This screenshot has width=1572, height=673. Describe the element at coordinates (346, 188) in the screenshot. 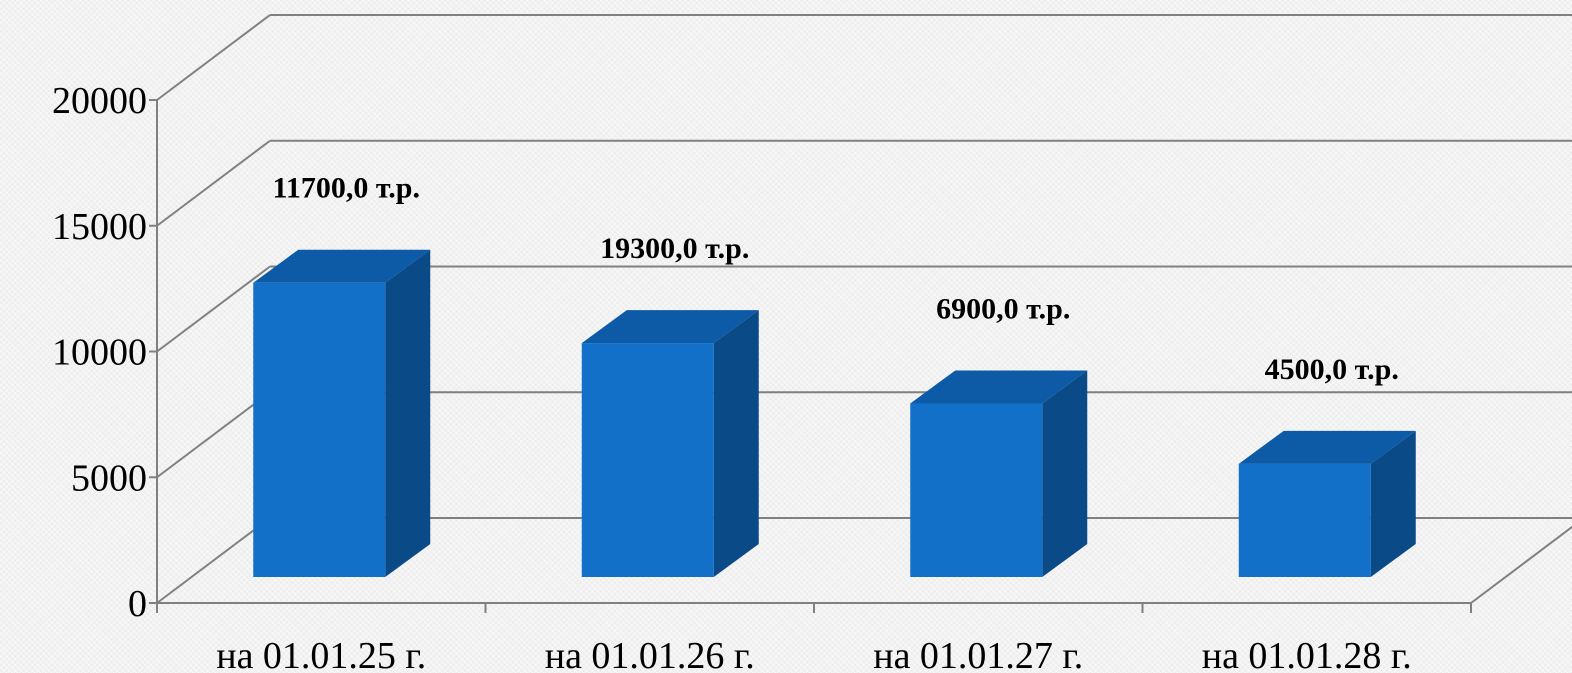

I see `data-label: 11700,0 т.р.` at that location.